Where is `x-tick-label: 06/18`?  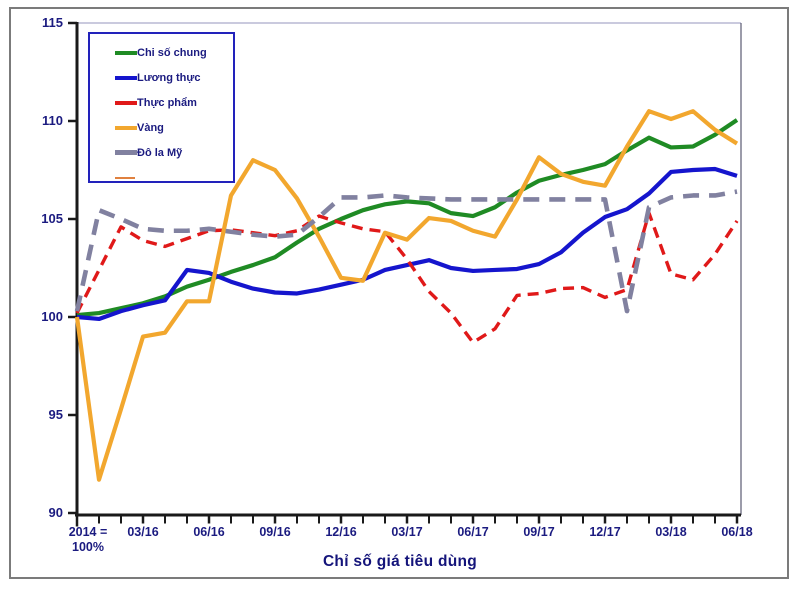 x-tick-label: 06/18 is located at coordinates (737, 532).